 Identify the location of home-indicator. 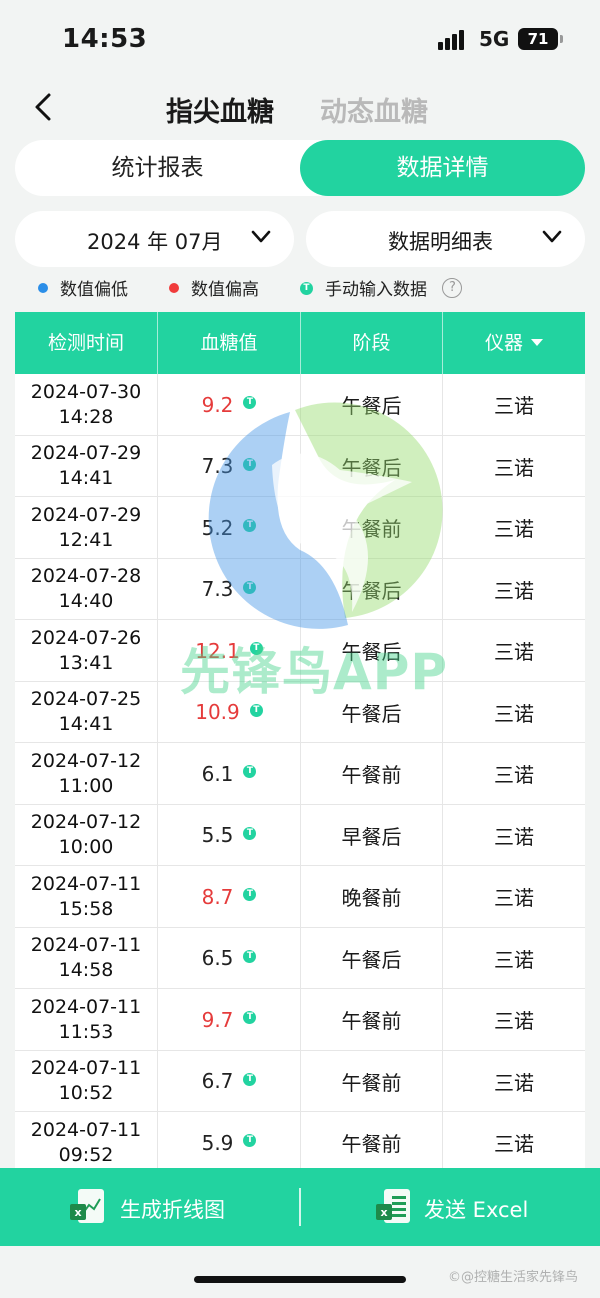
(300, 1279).